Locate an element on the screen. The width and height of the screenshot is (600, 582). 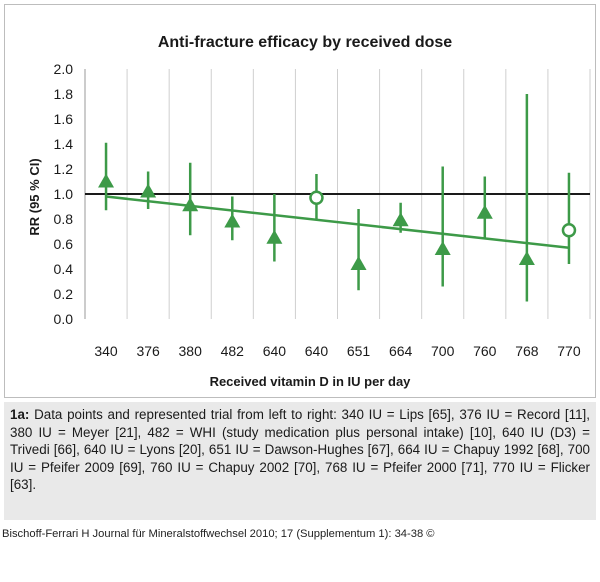
y-axis-label: RR (95 % CI) is located at coordinates (34, 196).